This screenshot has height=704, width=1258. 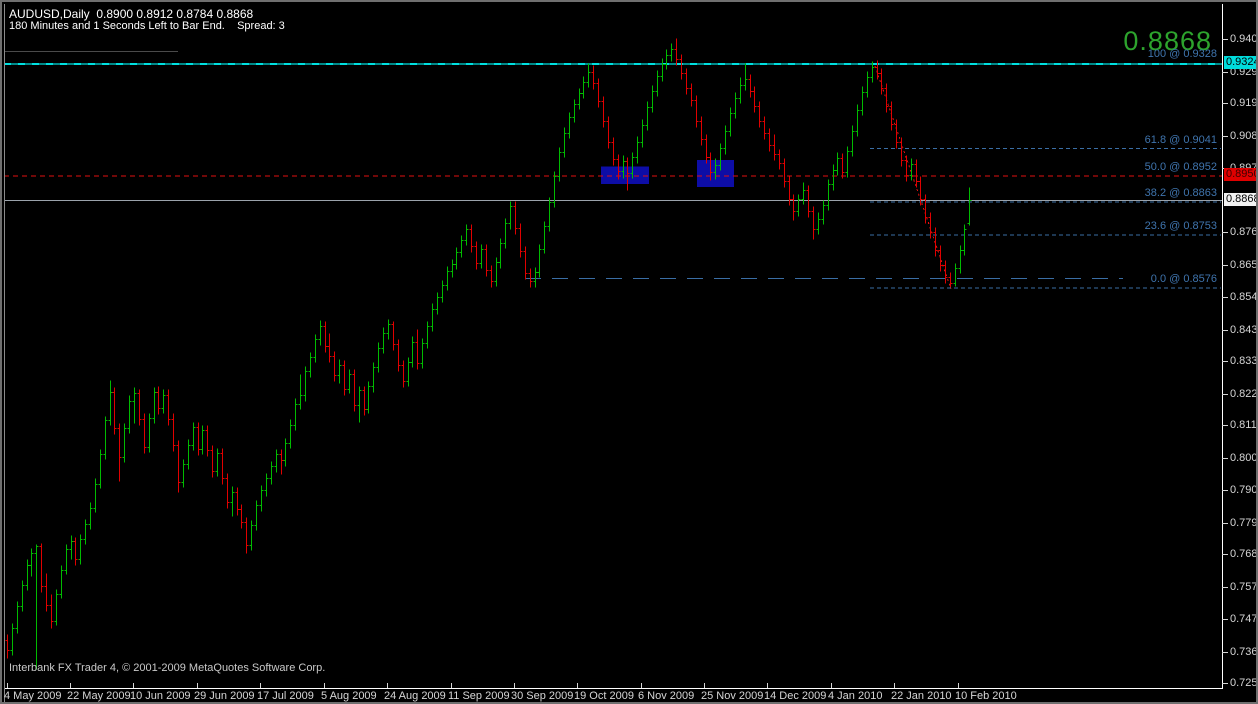 I want to click on price-tick-label: 0.7685, so click(x=1244, y=554).